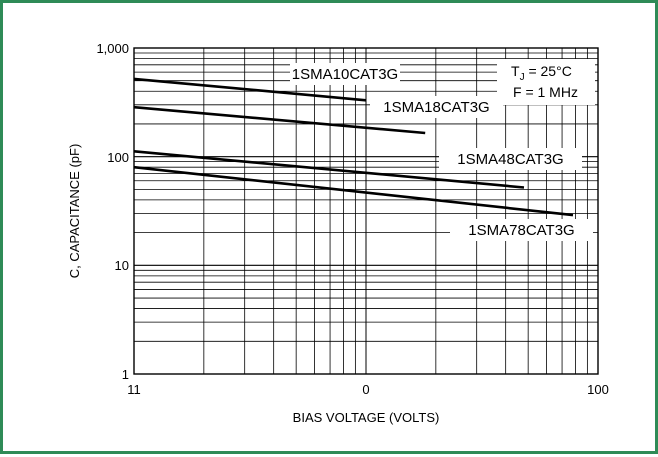  I want to click on y-tick-label: 100, so click(118, 157).